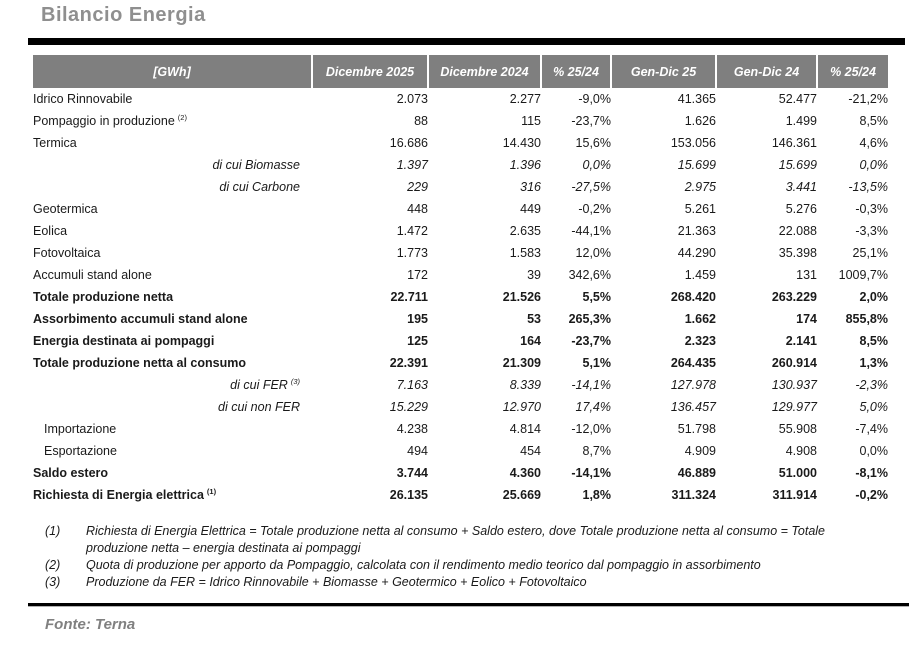 This screenshot has height=649, width=909. What do you see at coordinates (408, 363) in the screenshot?
I see `value-cell: 22.391` at bounding box center [408, 363].